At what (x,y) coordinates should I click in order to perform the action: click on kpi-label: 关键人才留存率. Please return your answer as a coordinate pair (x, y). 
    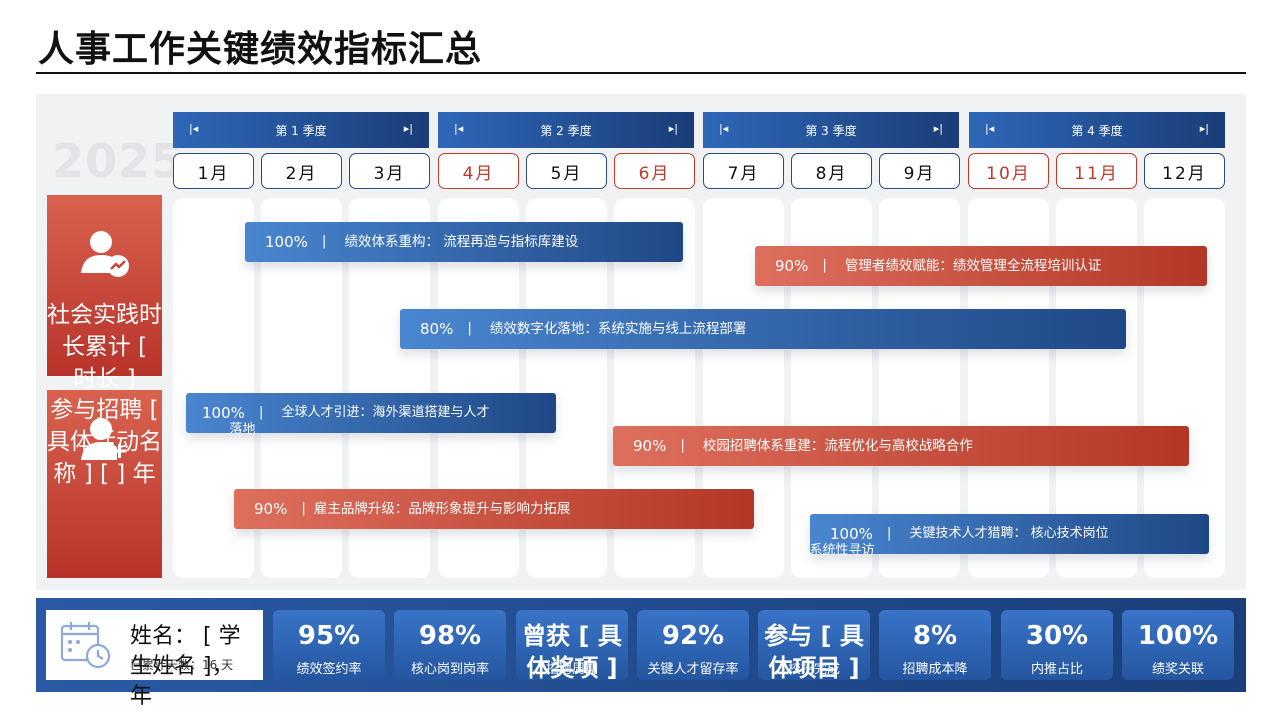
    Looking at the image, I should click on (693, 669).